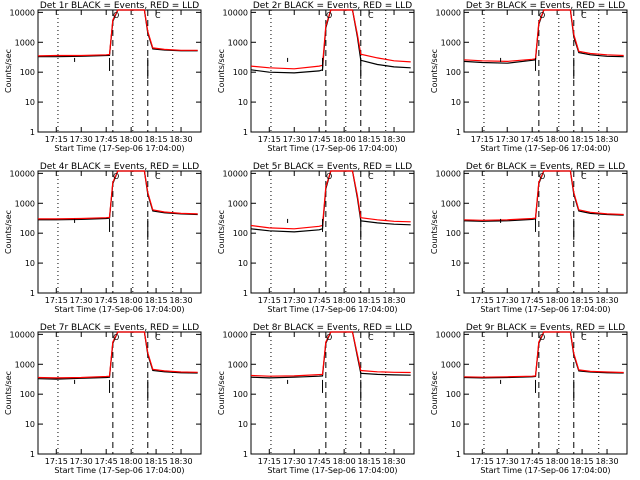 The image size is (640, 480). What do you see at coordinates (545, 167) in the screenshot?
I see `panel-title: Det 6r BLACK = Events, RED = LLD` at bounding box center [545, 167].